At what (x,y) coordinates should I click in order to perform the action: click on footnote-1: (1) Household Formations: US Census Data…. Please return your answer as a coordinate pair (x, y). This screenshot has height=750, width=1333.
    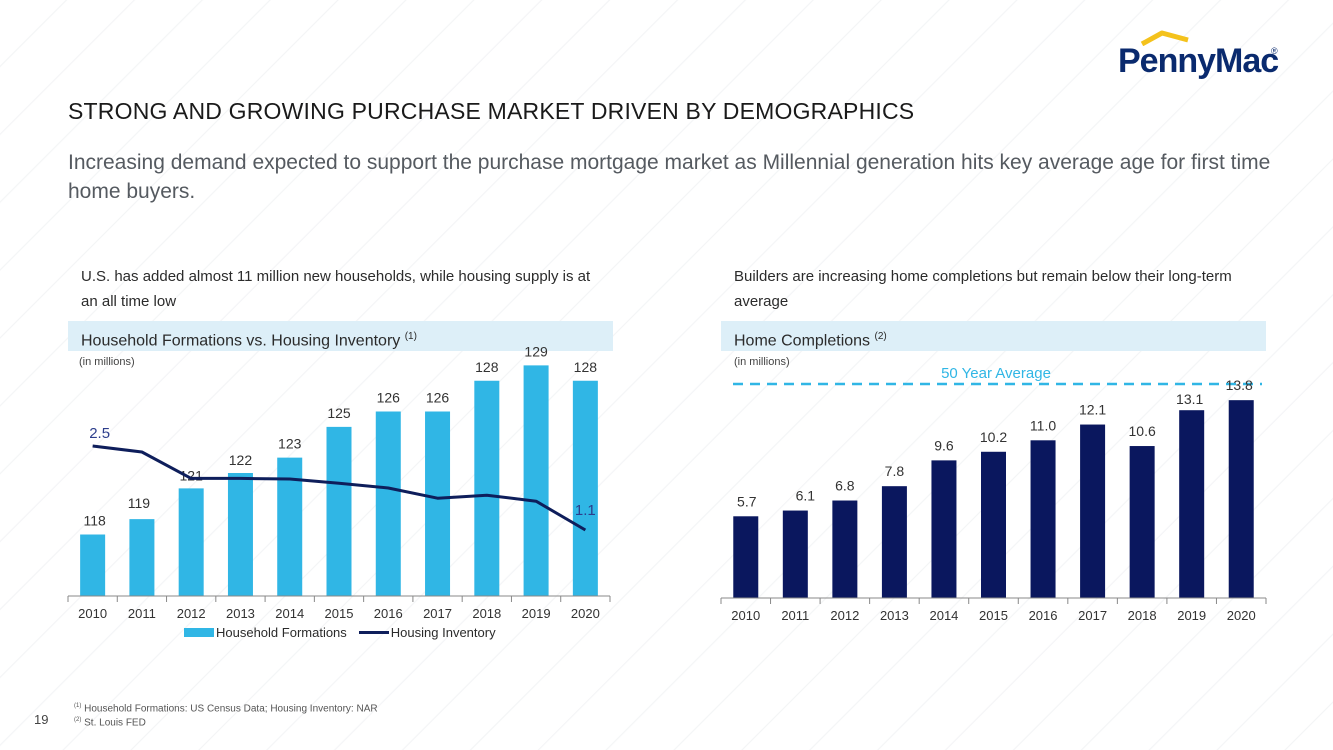
    Looking at the image, I should click on (226, 708).